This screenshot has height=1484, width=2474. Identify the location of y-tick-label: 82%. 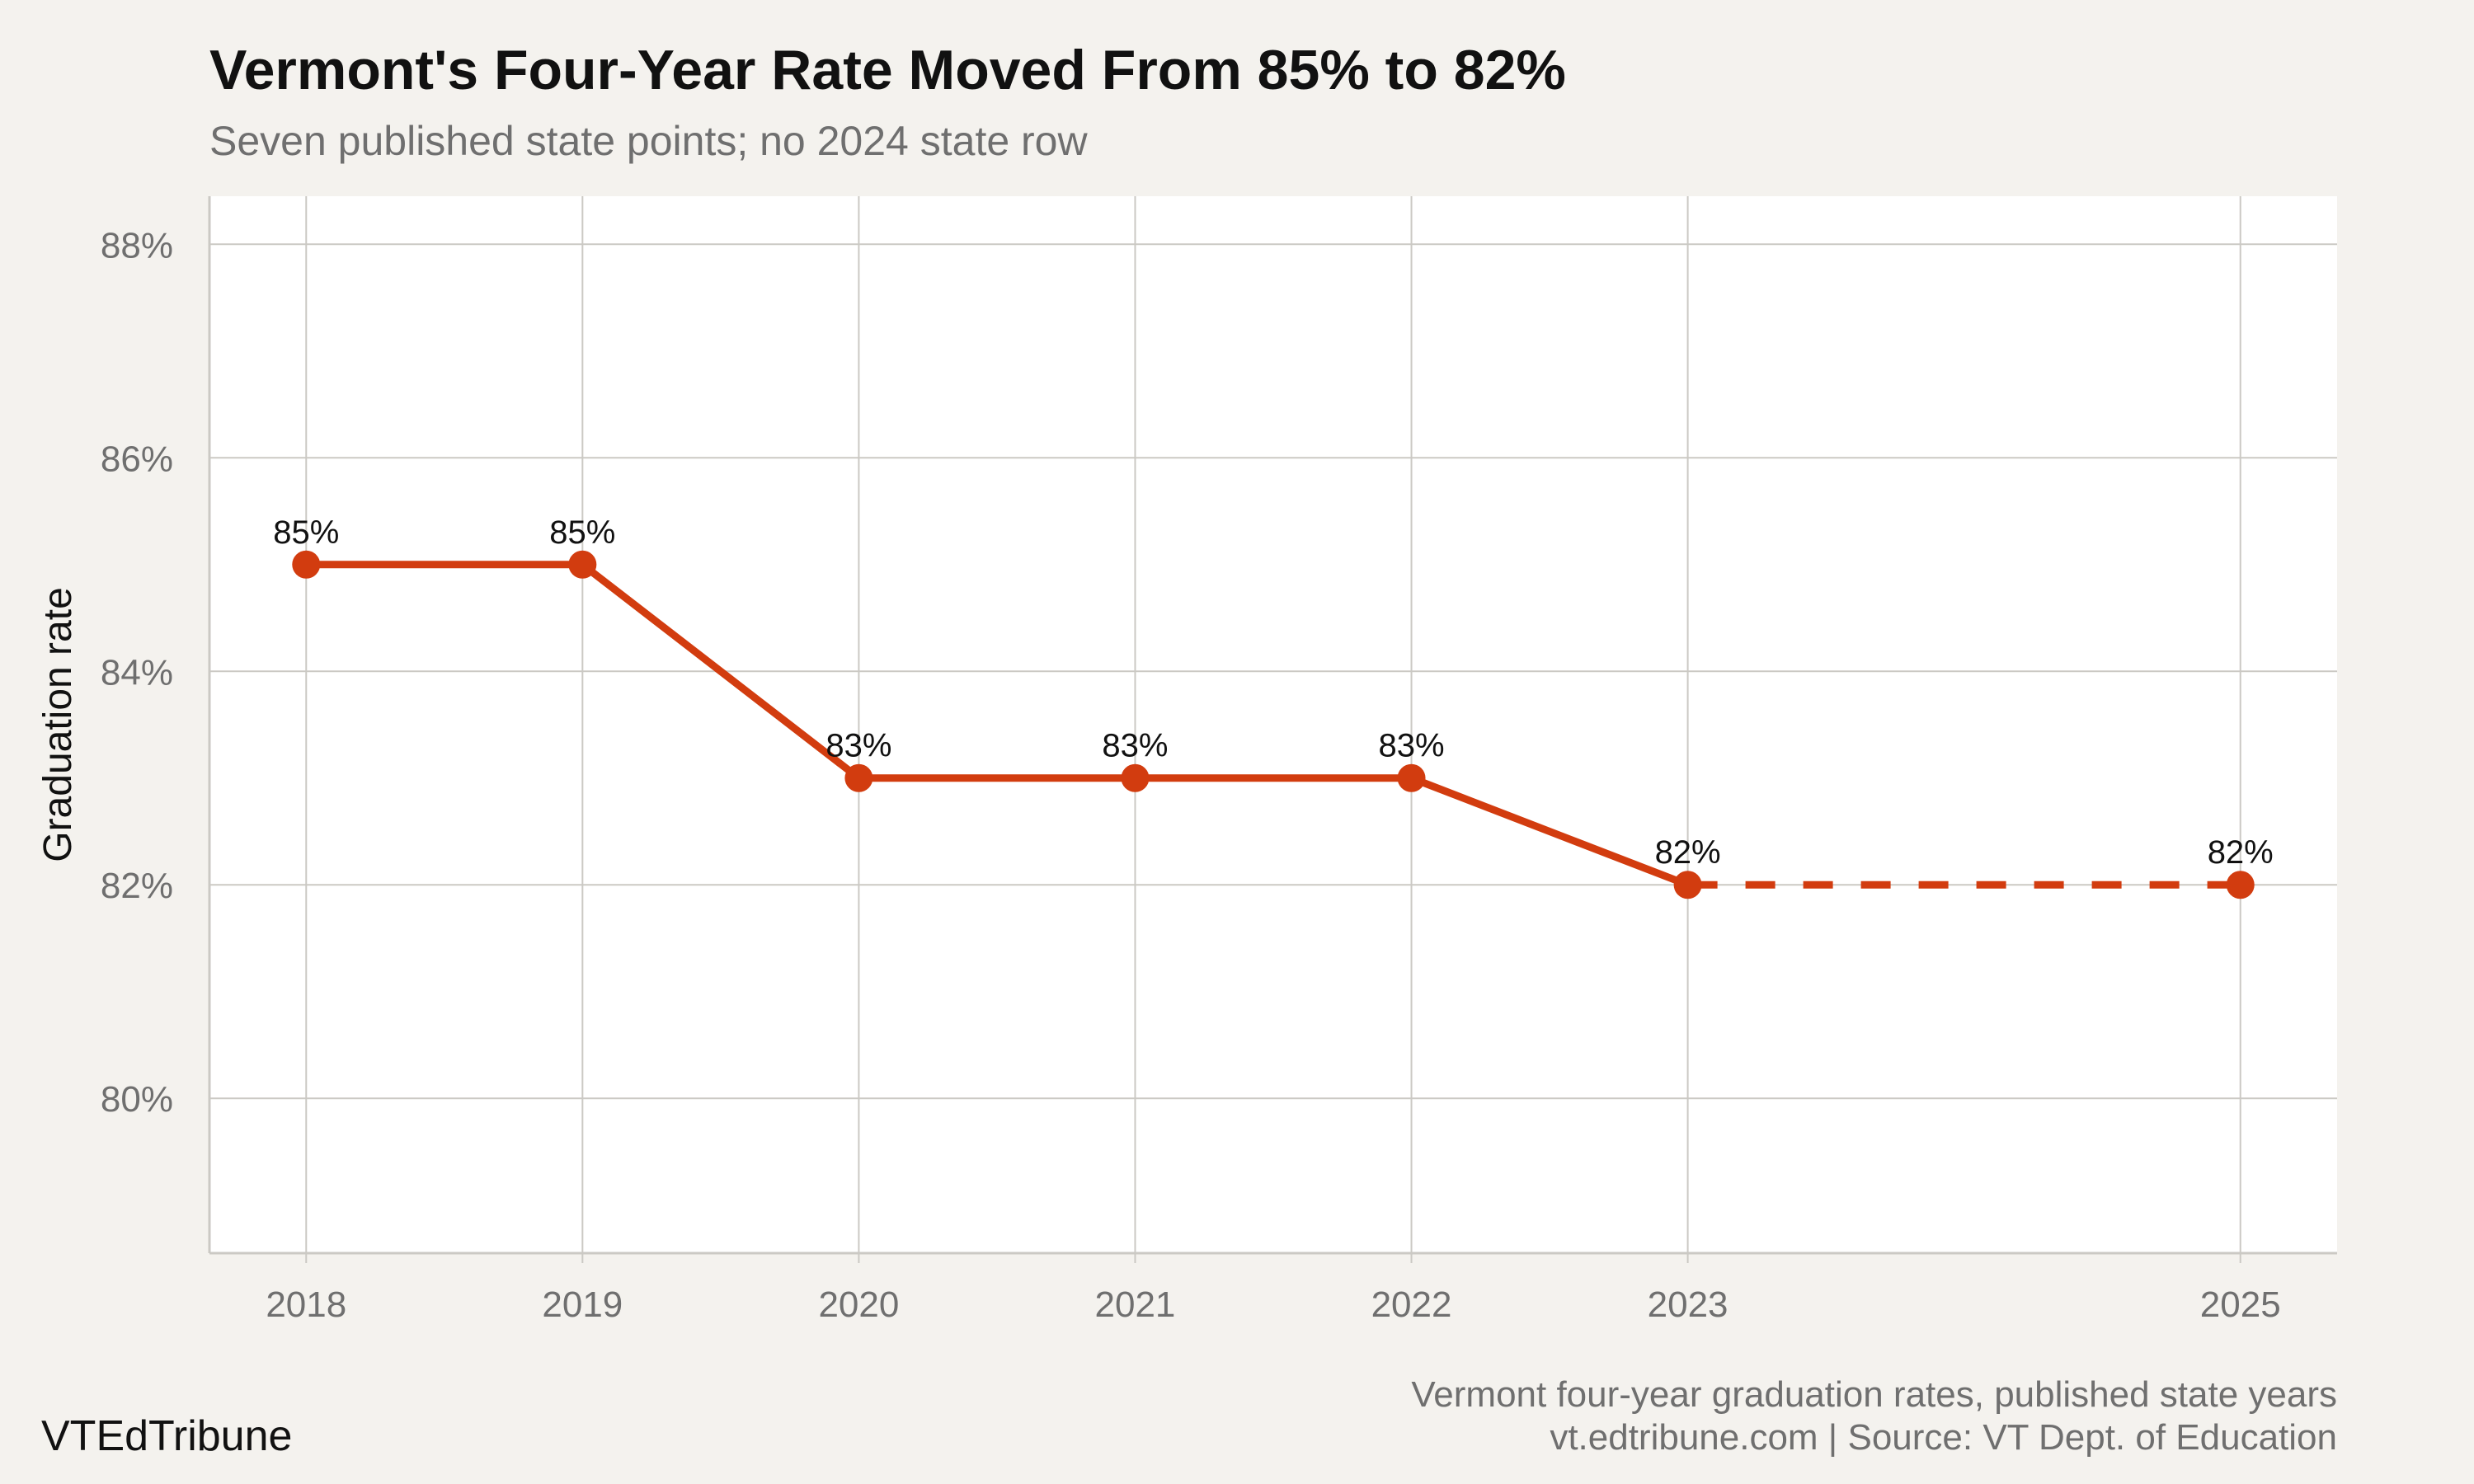
(137, 886).